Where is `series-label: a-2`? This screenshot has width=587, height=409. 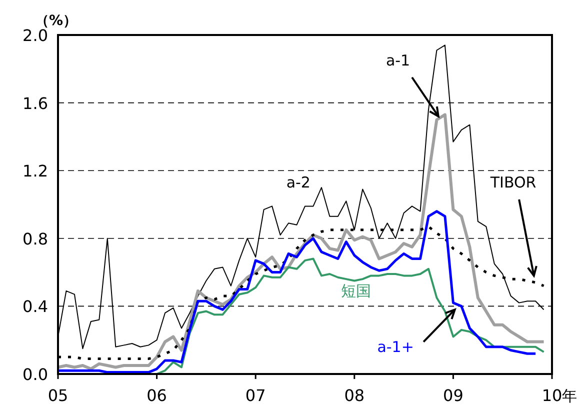
series-label: a-2 is located at coordinates (298, 183).